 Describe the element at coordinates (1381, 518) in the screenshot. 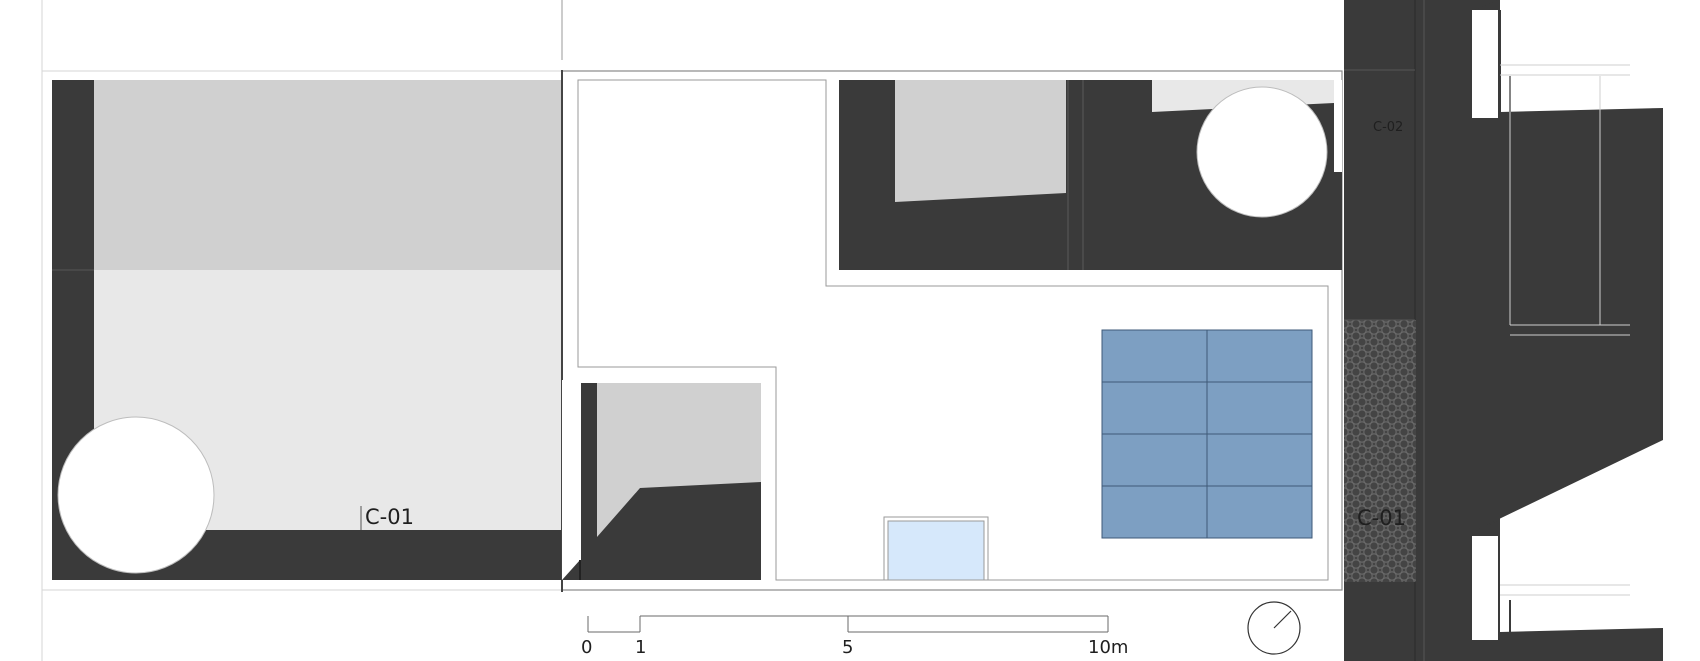

I see `section-label-c01-right: C-01` at that location.